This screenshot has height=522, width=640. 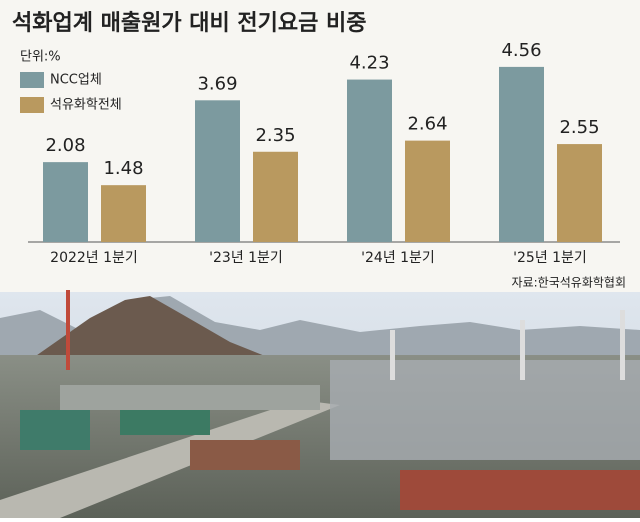 I want to click on source: 자료:한국석유화학협회, so click(x=569, y=283).